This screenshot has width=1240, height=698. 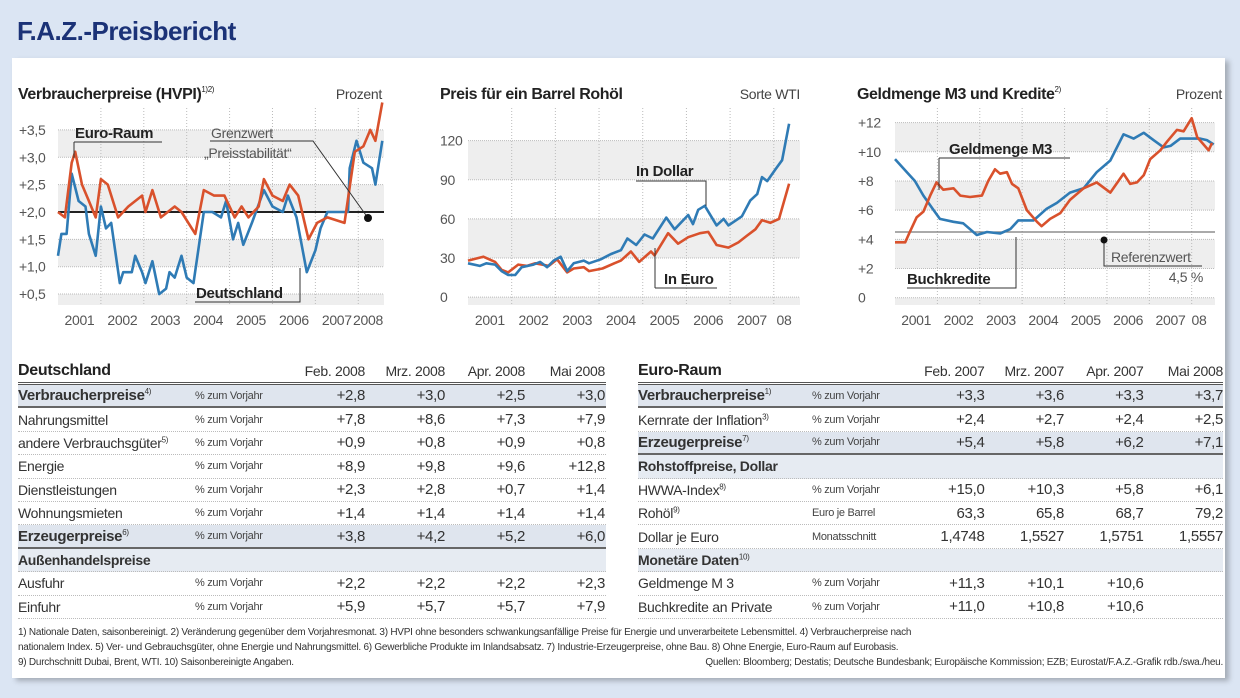 What do you see at coordinates (531, 94) in the screenshot?
I see `chart-title: Preis für ein Barrel Rohöl` at bounding box center [531, 94].